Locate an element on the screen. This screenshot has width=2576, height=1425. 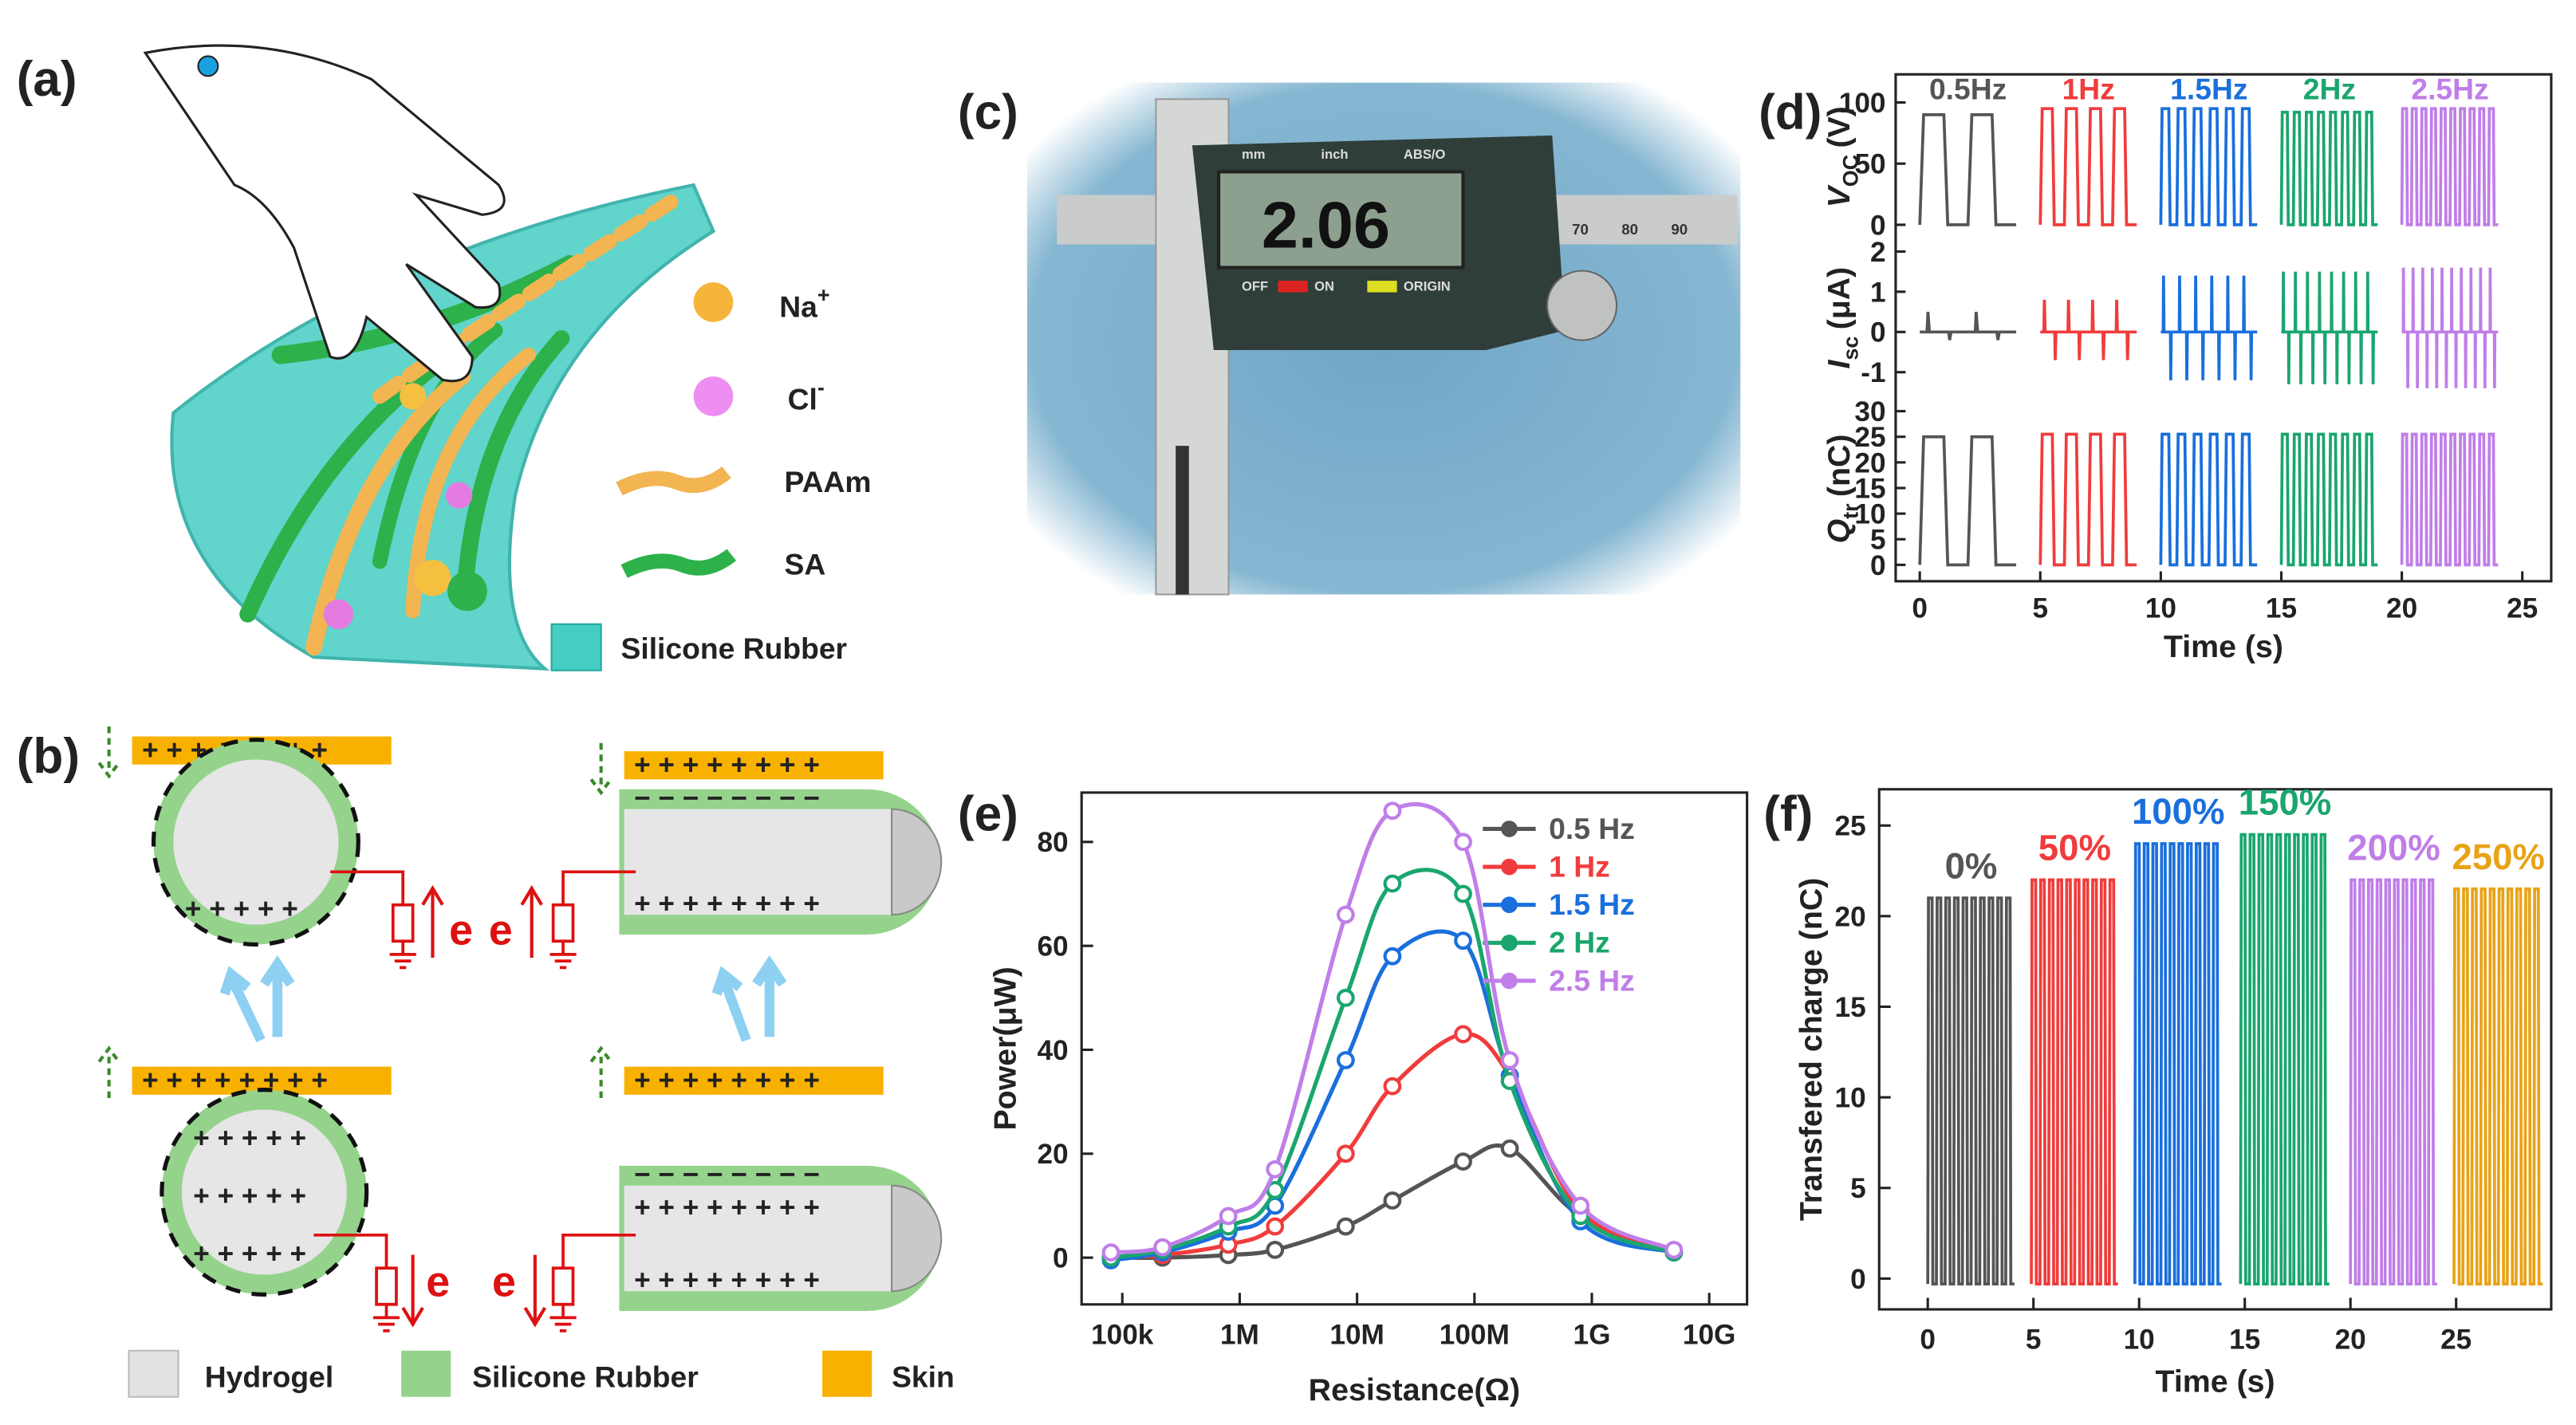
legend-text: PAAm is located at coordinates (827, 482).